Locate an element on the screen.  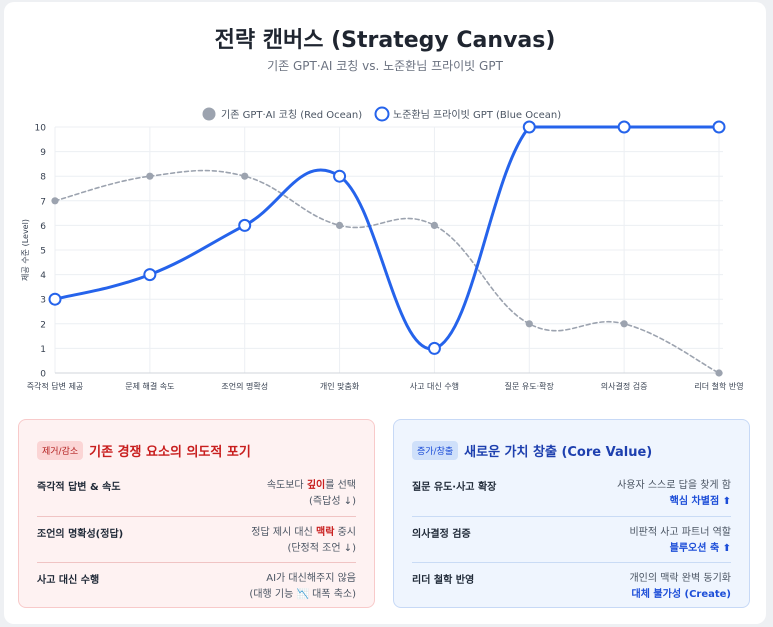
desc-text: 중시 is located at coordinates (345, 532).